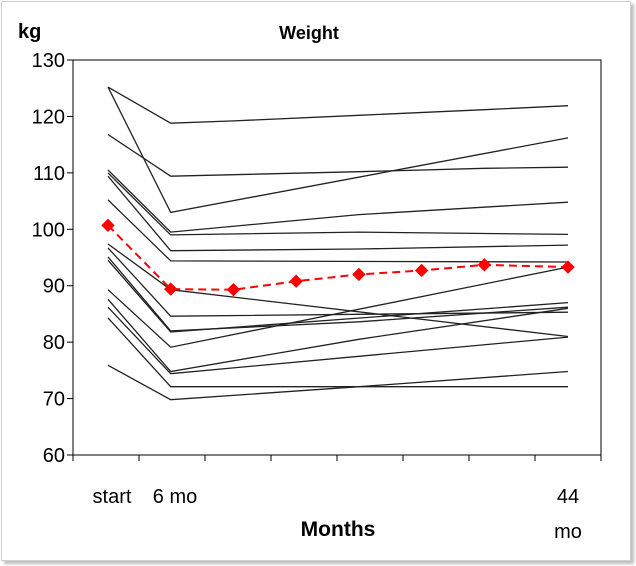  What do you see at coordinates (29, 32) in the screenshot?
I see `y-axis-label: kg` at bounding box center [29, 32].